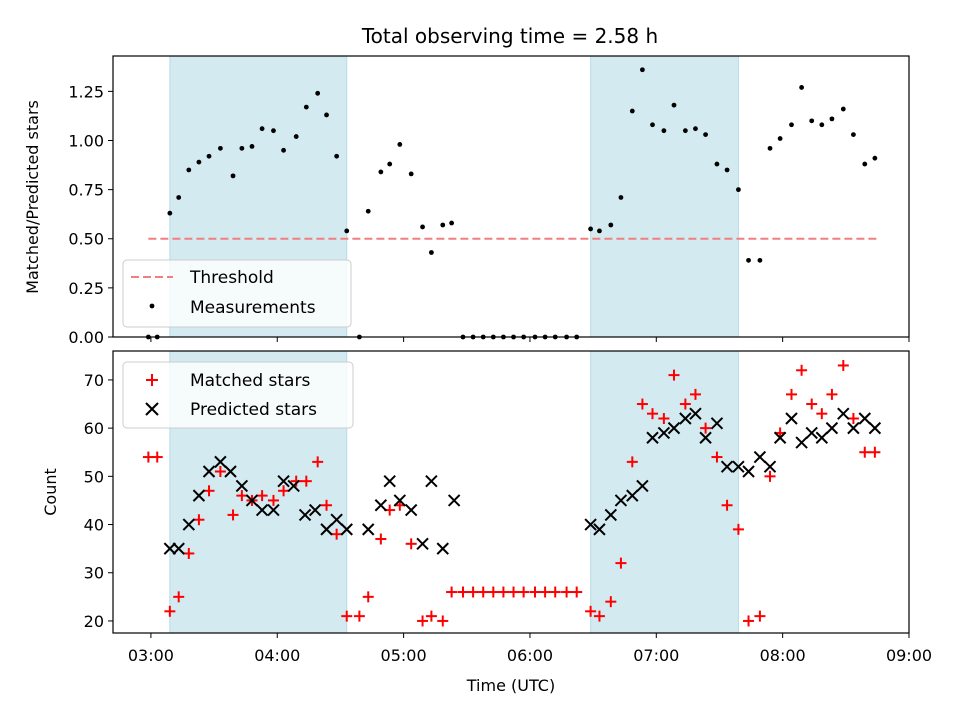 This screenshot has height=720, width=960. I want to click on ratio-panel-x-ticks, so click(530, 339).